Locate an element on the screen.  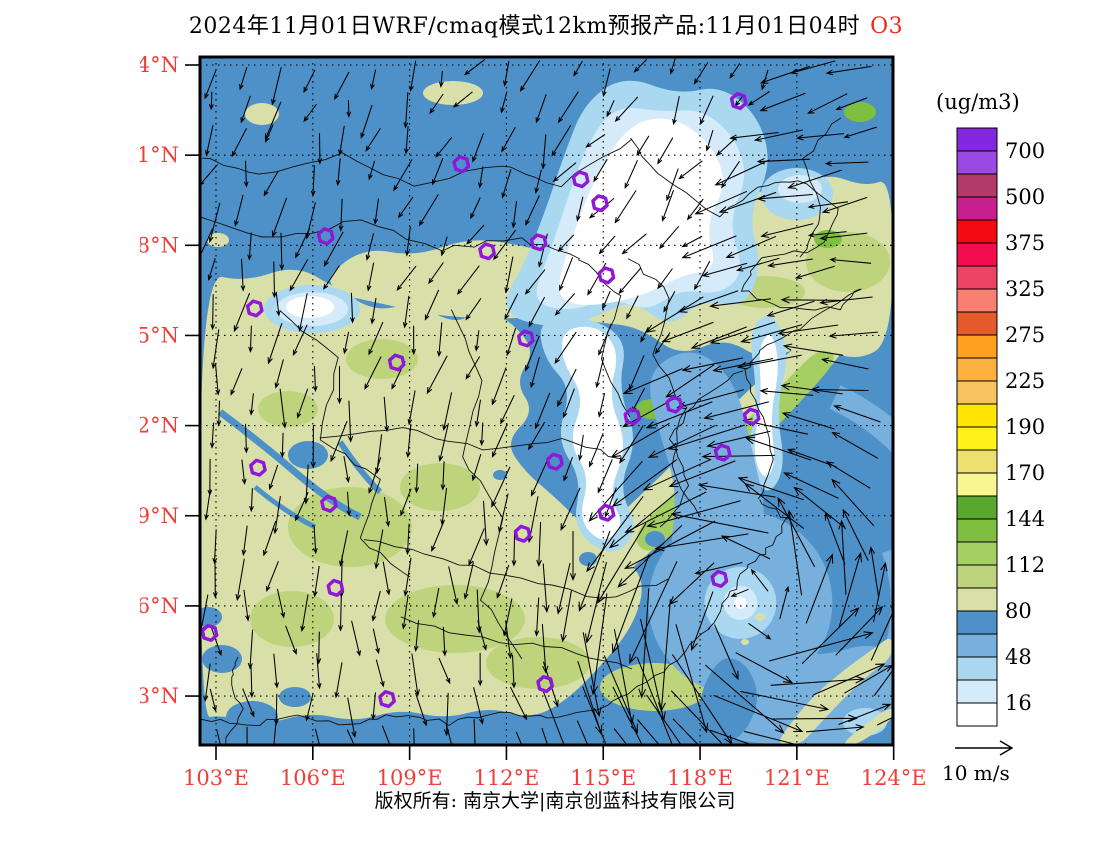
longitude-label: 118°E is located at coordinates (700, 778).